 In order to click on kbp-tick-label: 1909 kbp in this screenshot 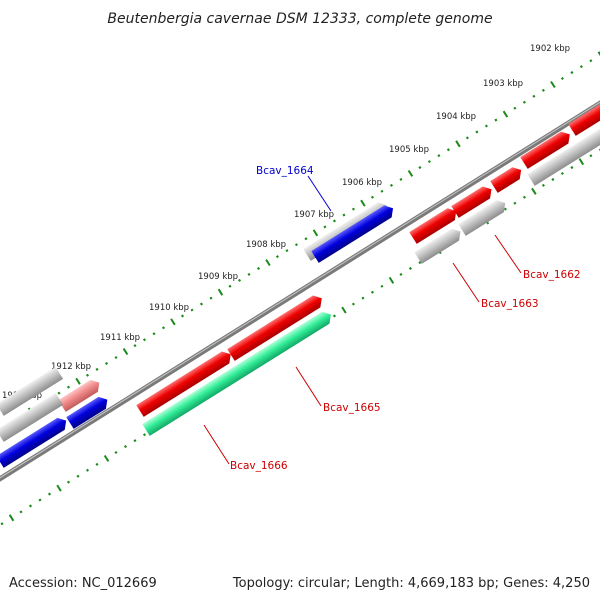, I will do `click(218, 277)`.